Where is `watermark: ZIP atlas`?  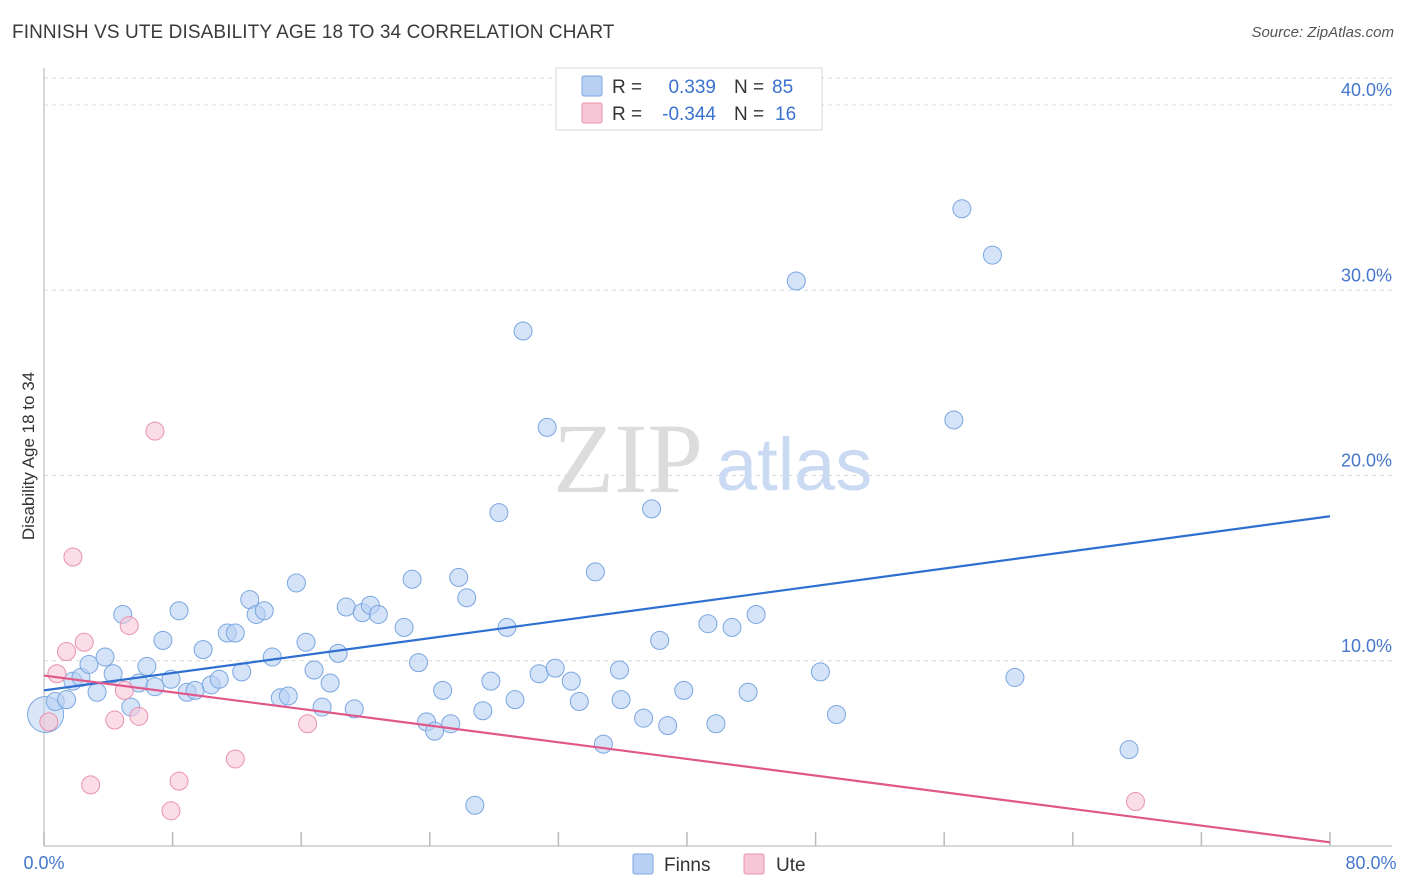 watermark: ZIP atlas is located at coordinates (712, 458).